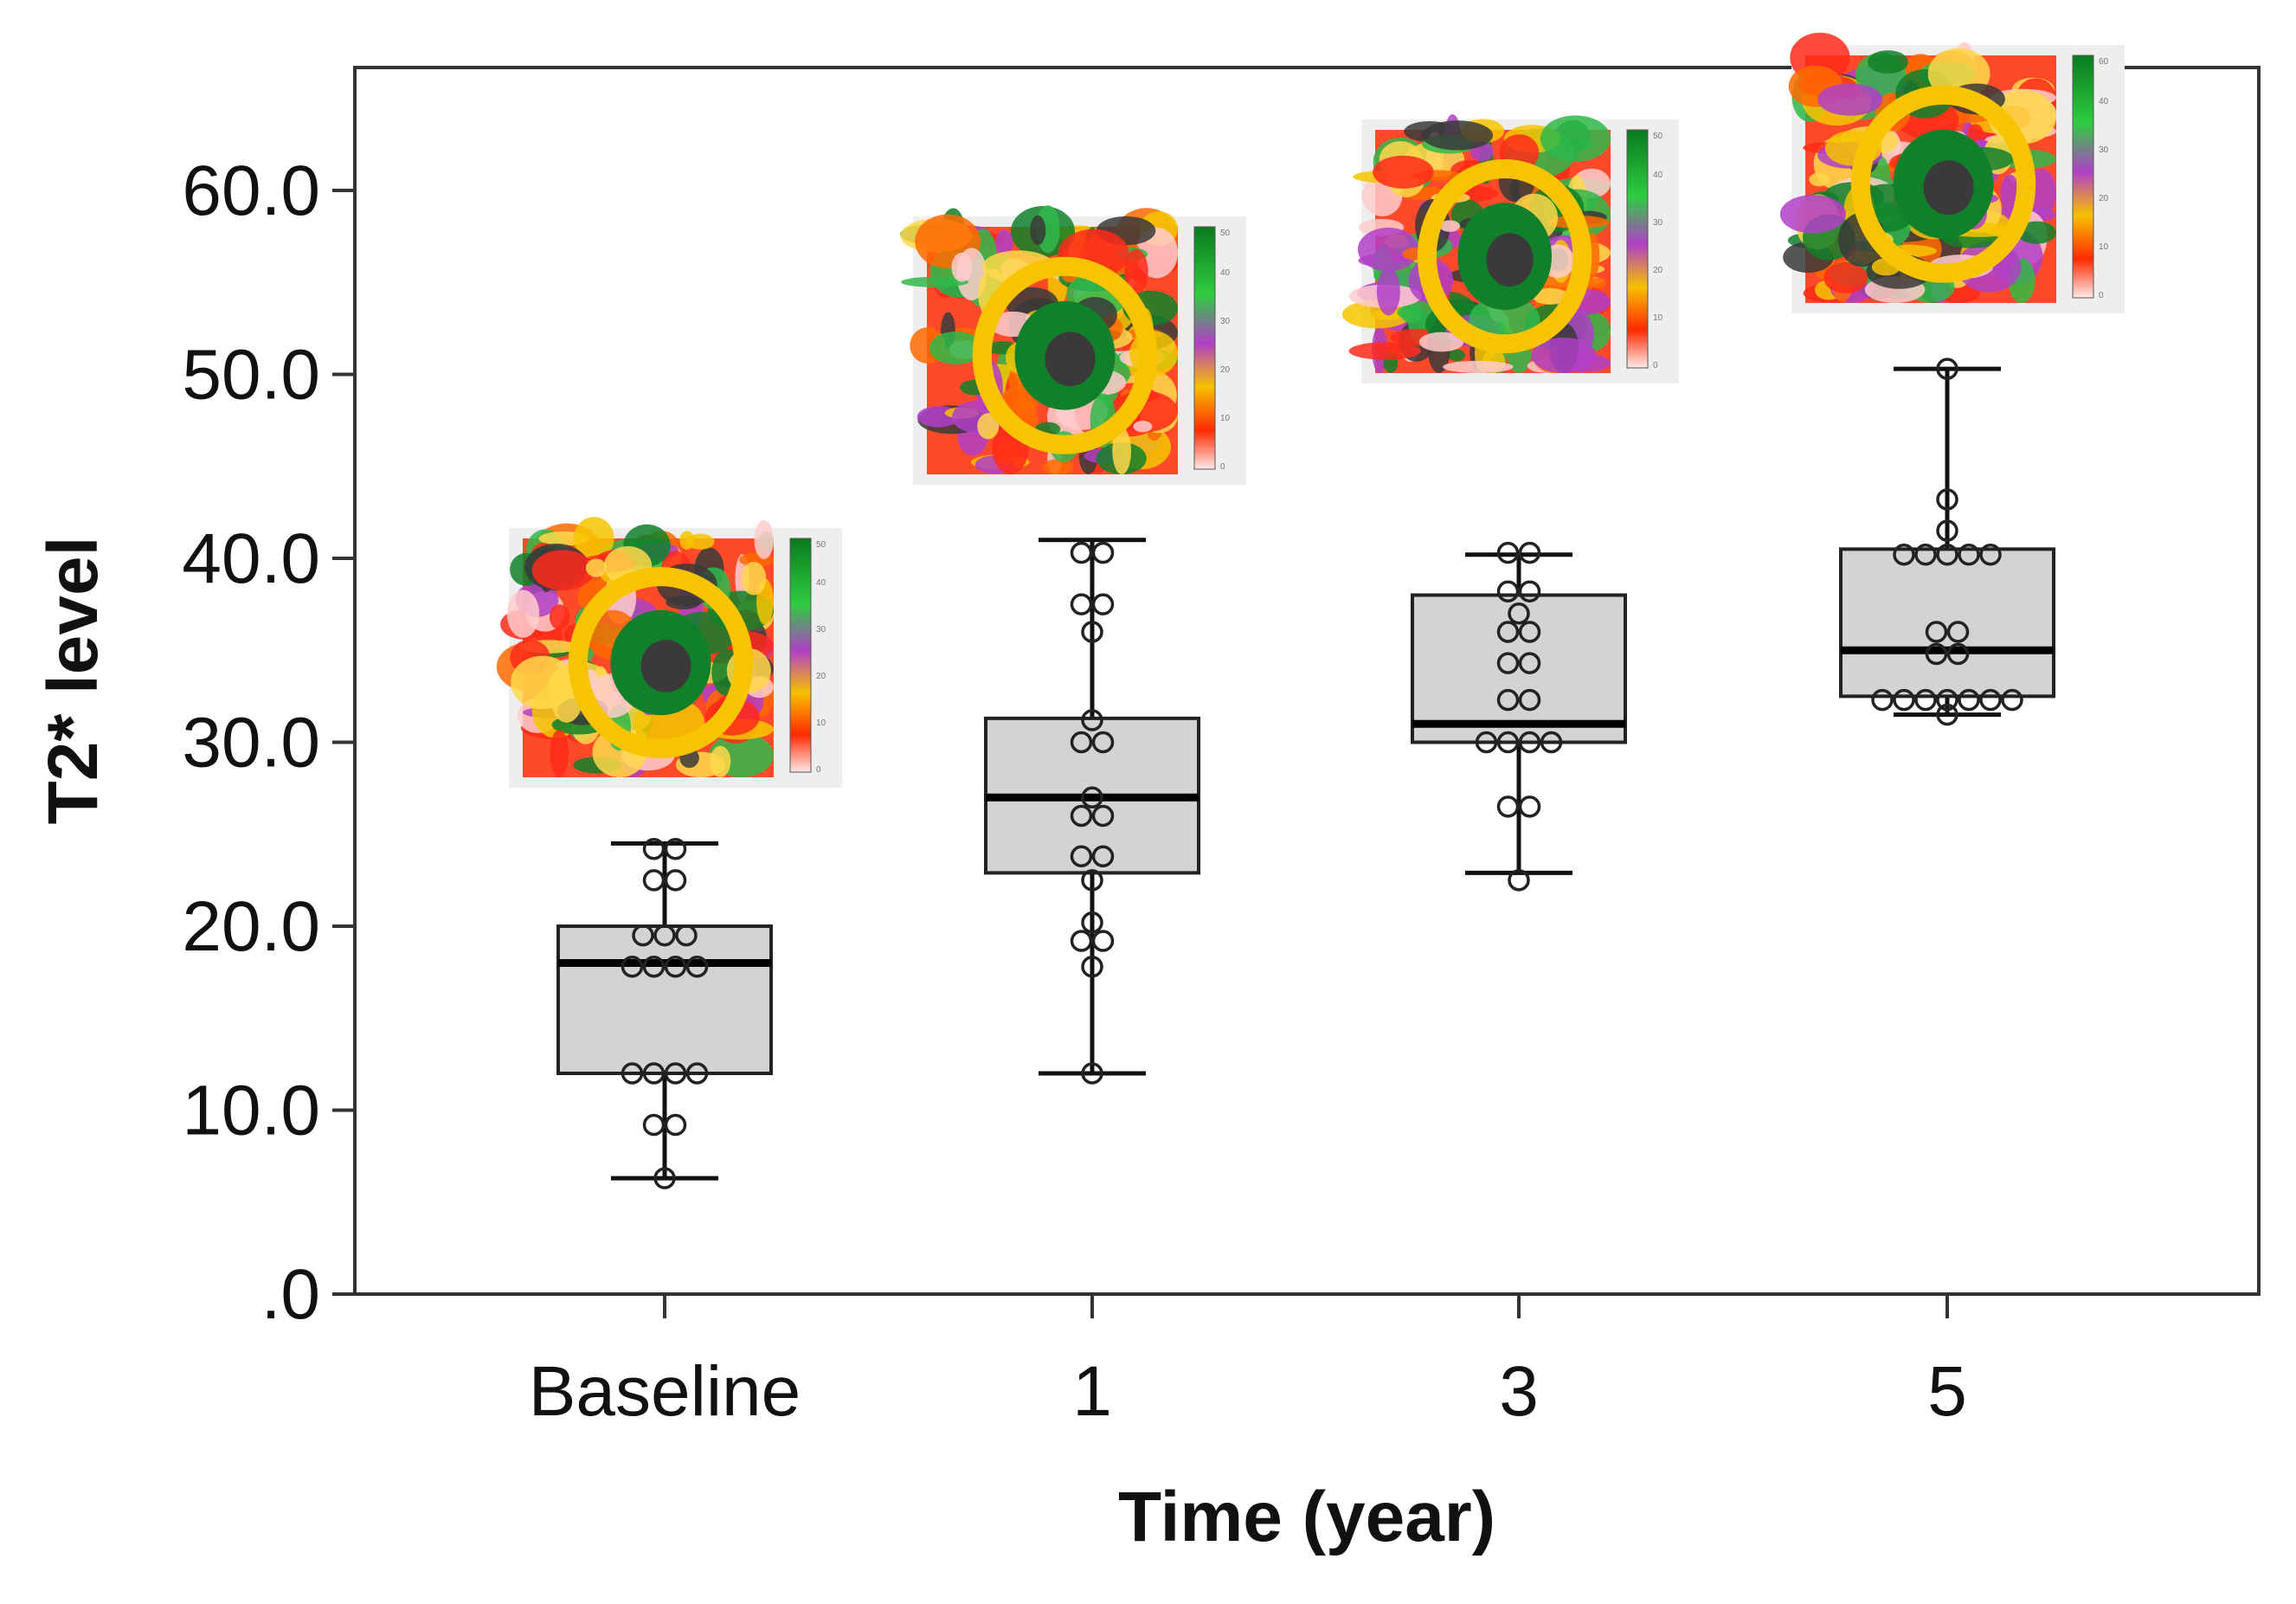  What do you see at coordinates (1225, 233) in the screenshot?
I see `t2-map-colorbar-max-1: 50` at bounding box center [1225, 233].